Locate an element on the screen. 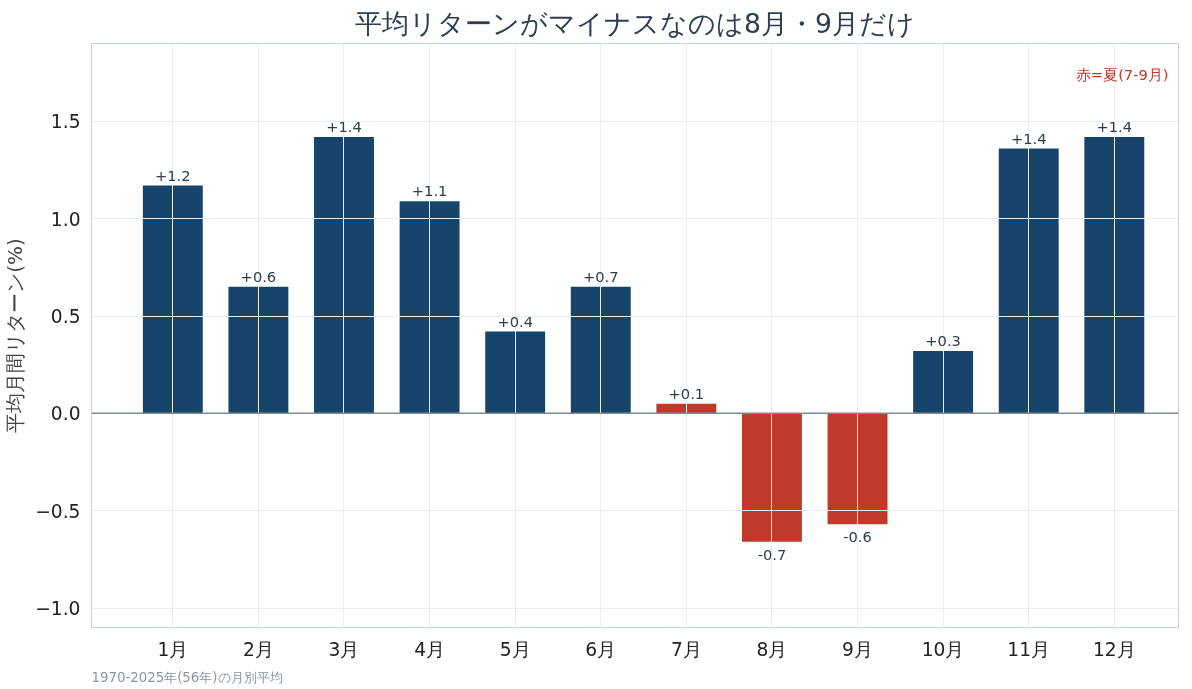 The image size is (1192, 689). y-tick-label: 0.0 is located at coordinates (65, 414).